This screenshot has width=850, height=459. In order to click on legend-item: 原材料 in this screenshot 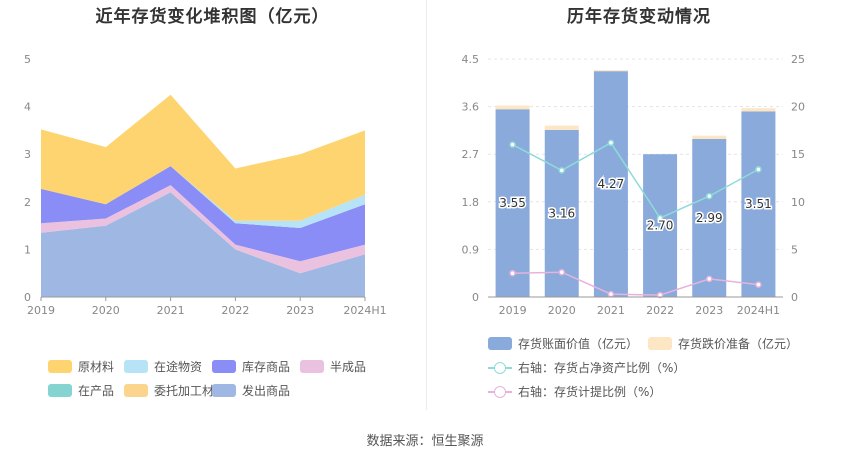, I will do `click(81, 366)`.